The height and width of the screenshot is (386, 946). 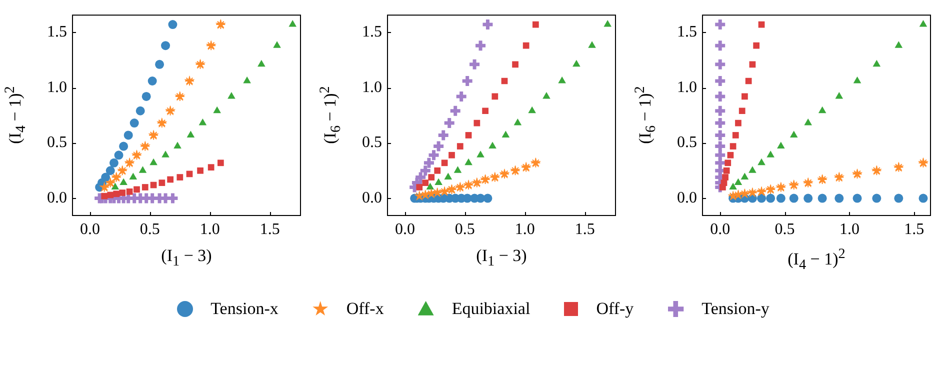 What do you see at coordinates (615, 309) in the screenshot?
I see `legend-label: Off-y` at bounding box center [615, 309].